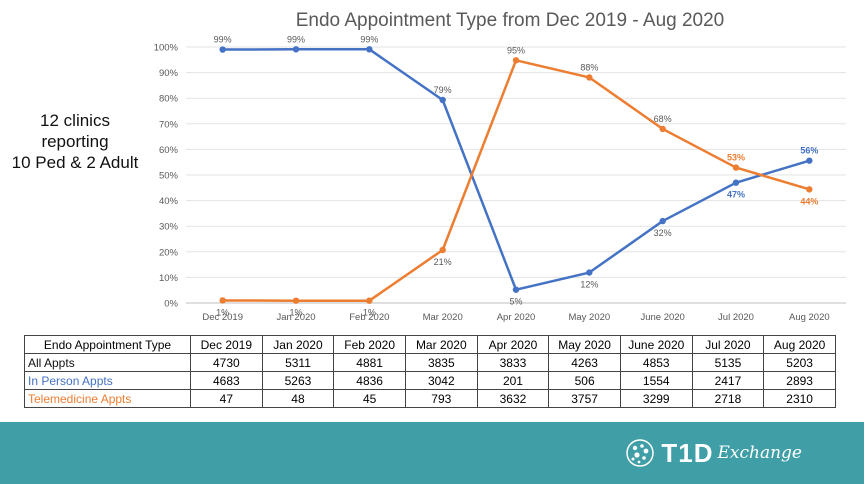 This screenshot has width=864, height=484. I want to click on side-note-line-2: reporting, so click(75, 141).